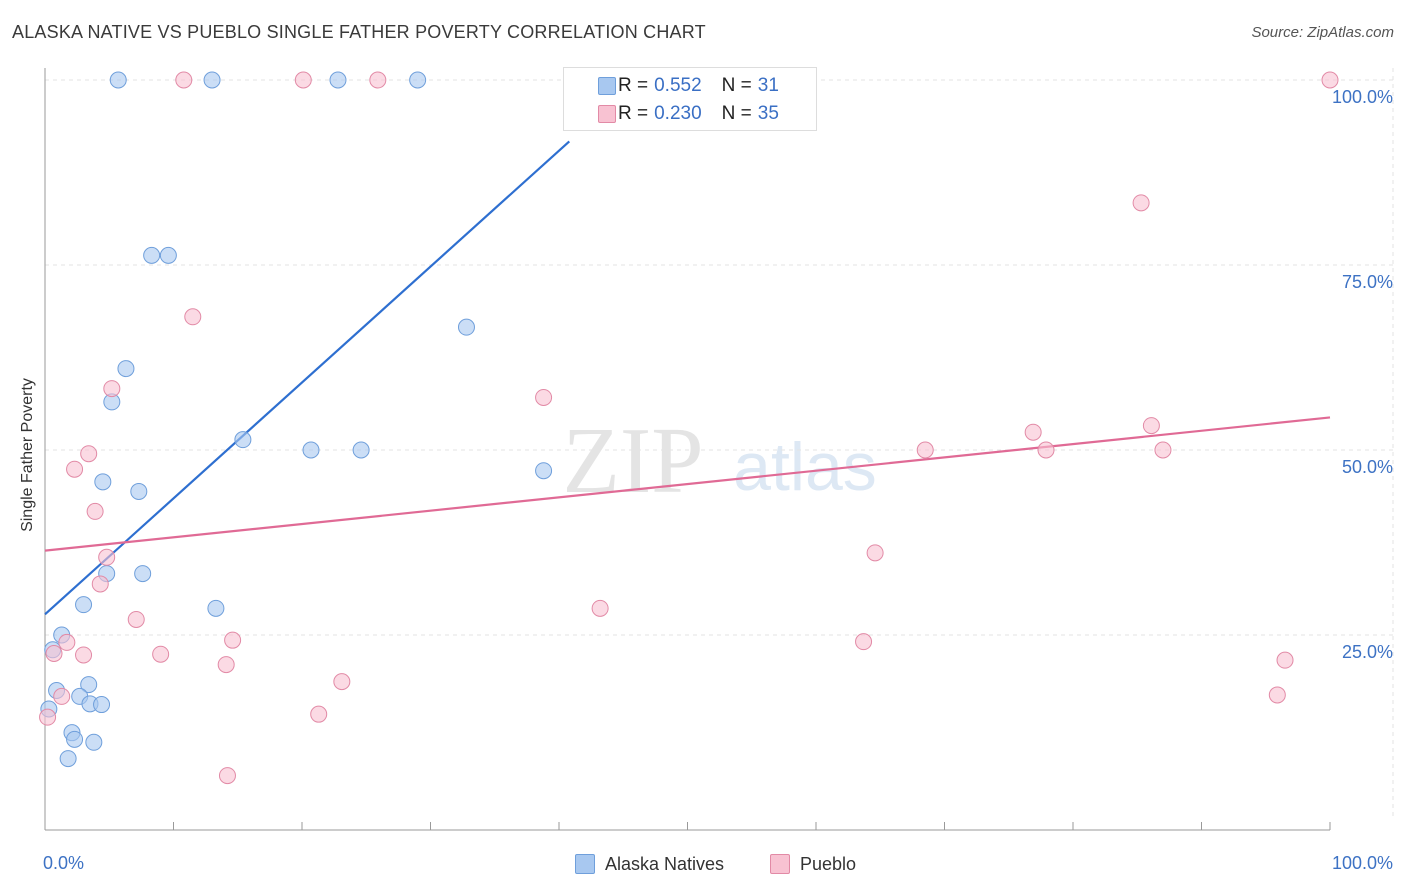  What do you see at coordinates (1367, 467) in the screenshot?
I see `y-tick-label: 50.0%` at bounding box center [1367, 467].